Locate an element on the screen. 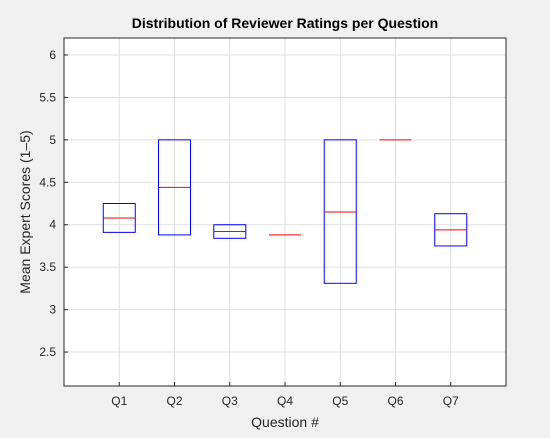 The image size is (550, 438). y-tick-label-3-5: 3.5 is located at coordinates (47, 267).